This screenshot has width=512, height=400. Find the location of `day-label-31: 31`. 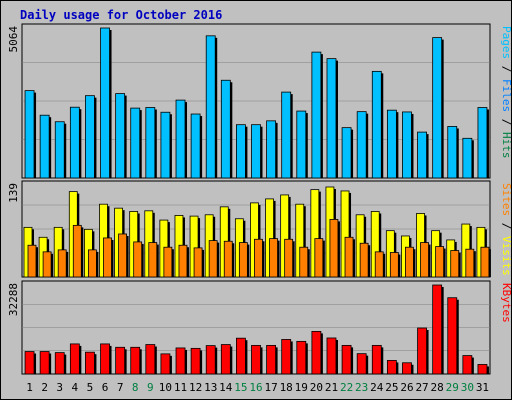

day-label-31: 31 is located at coordinates (482, 387).